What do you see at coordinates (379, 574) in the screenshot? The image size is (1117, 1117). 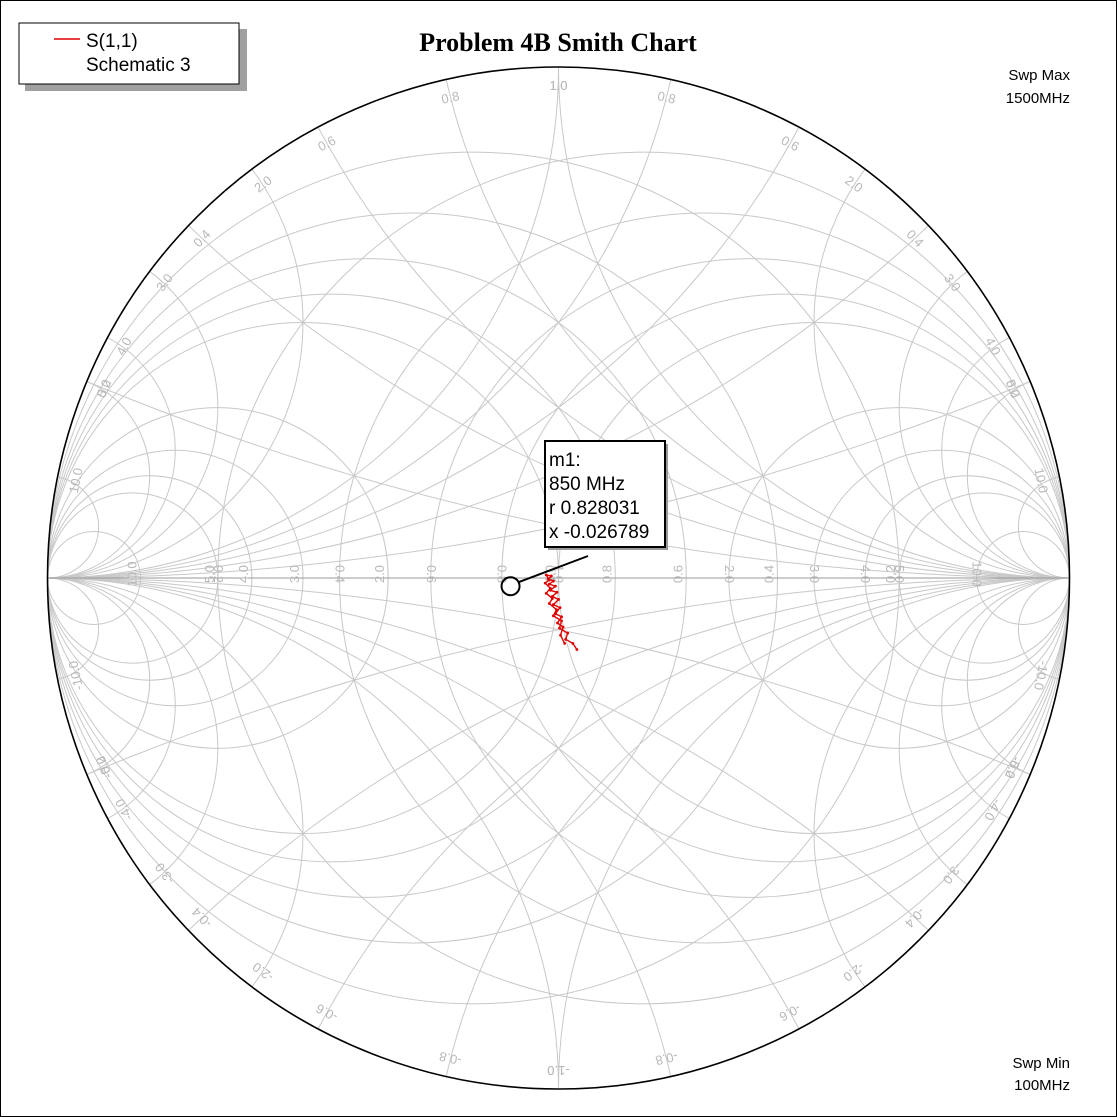 I see `conductance-label: 2.0` at bounding box center [379, 574].